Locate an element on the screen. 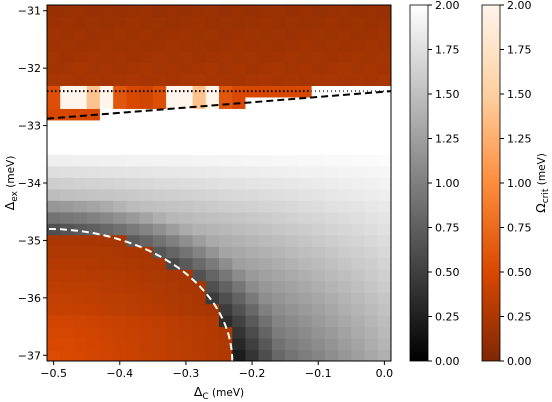  colorbar-tick-label: 0.75 is located at coordinates (519, 228).